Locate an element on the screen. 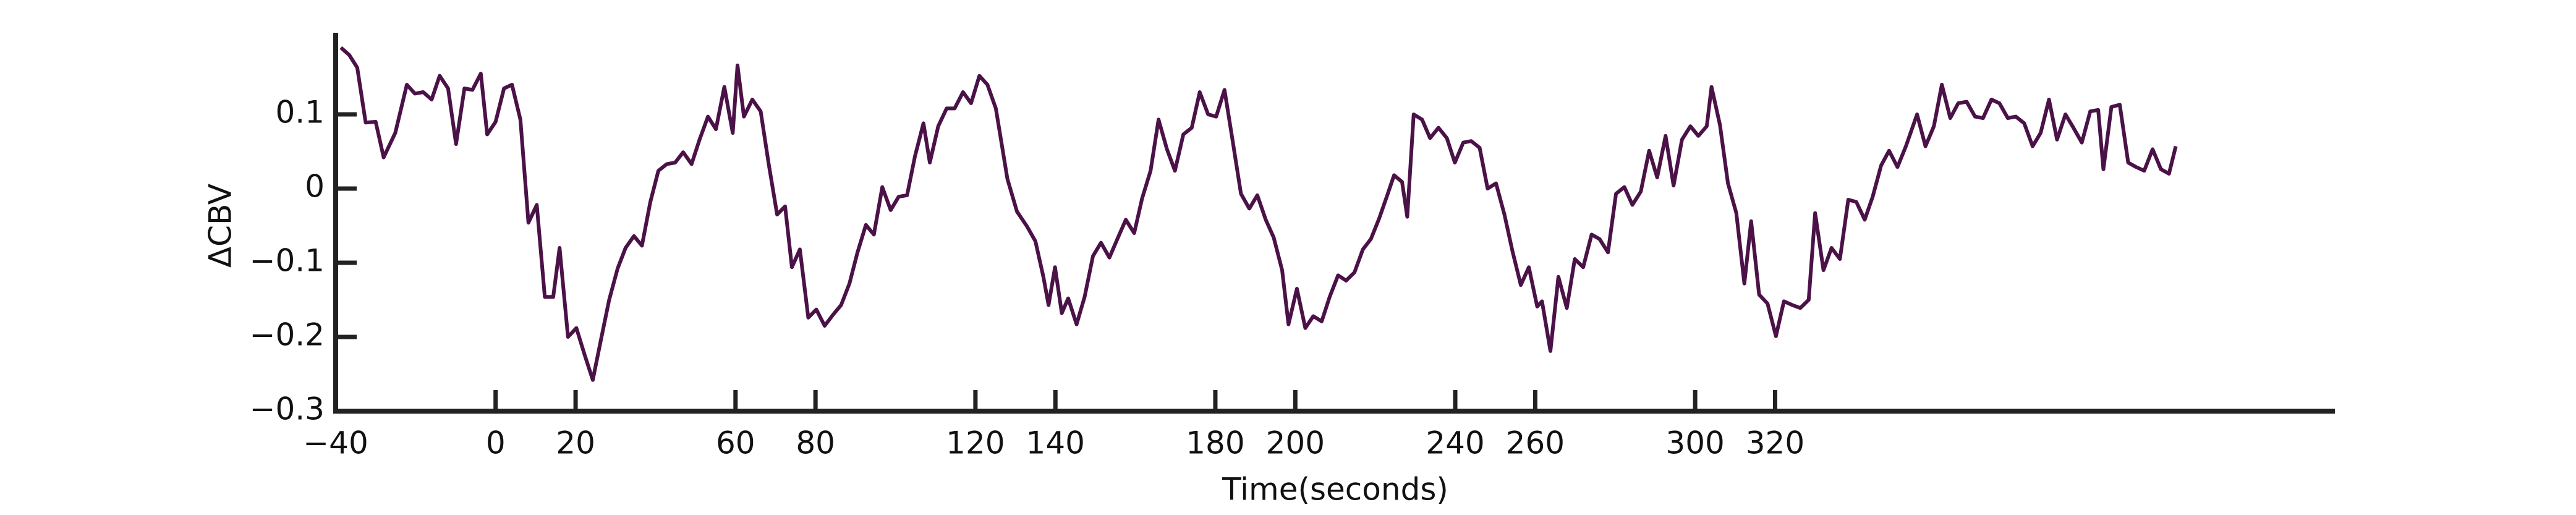  y-tick-label: −0.2 is located at coordinates (287, 335).